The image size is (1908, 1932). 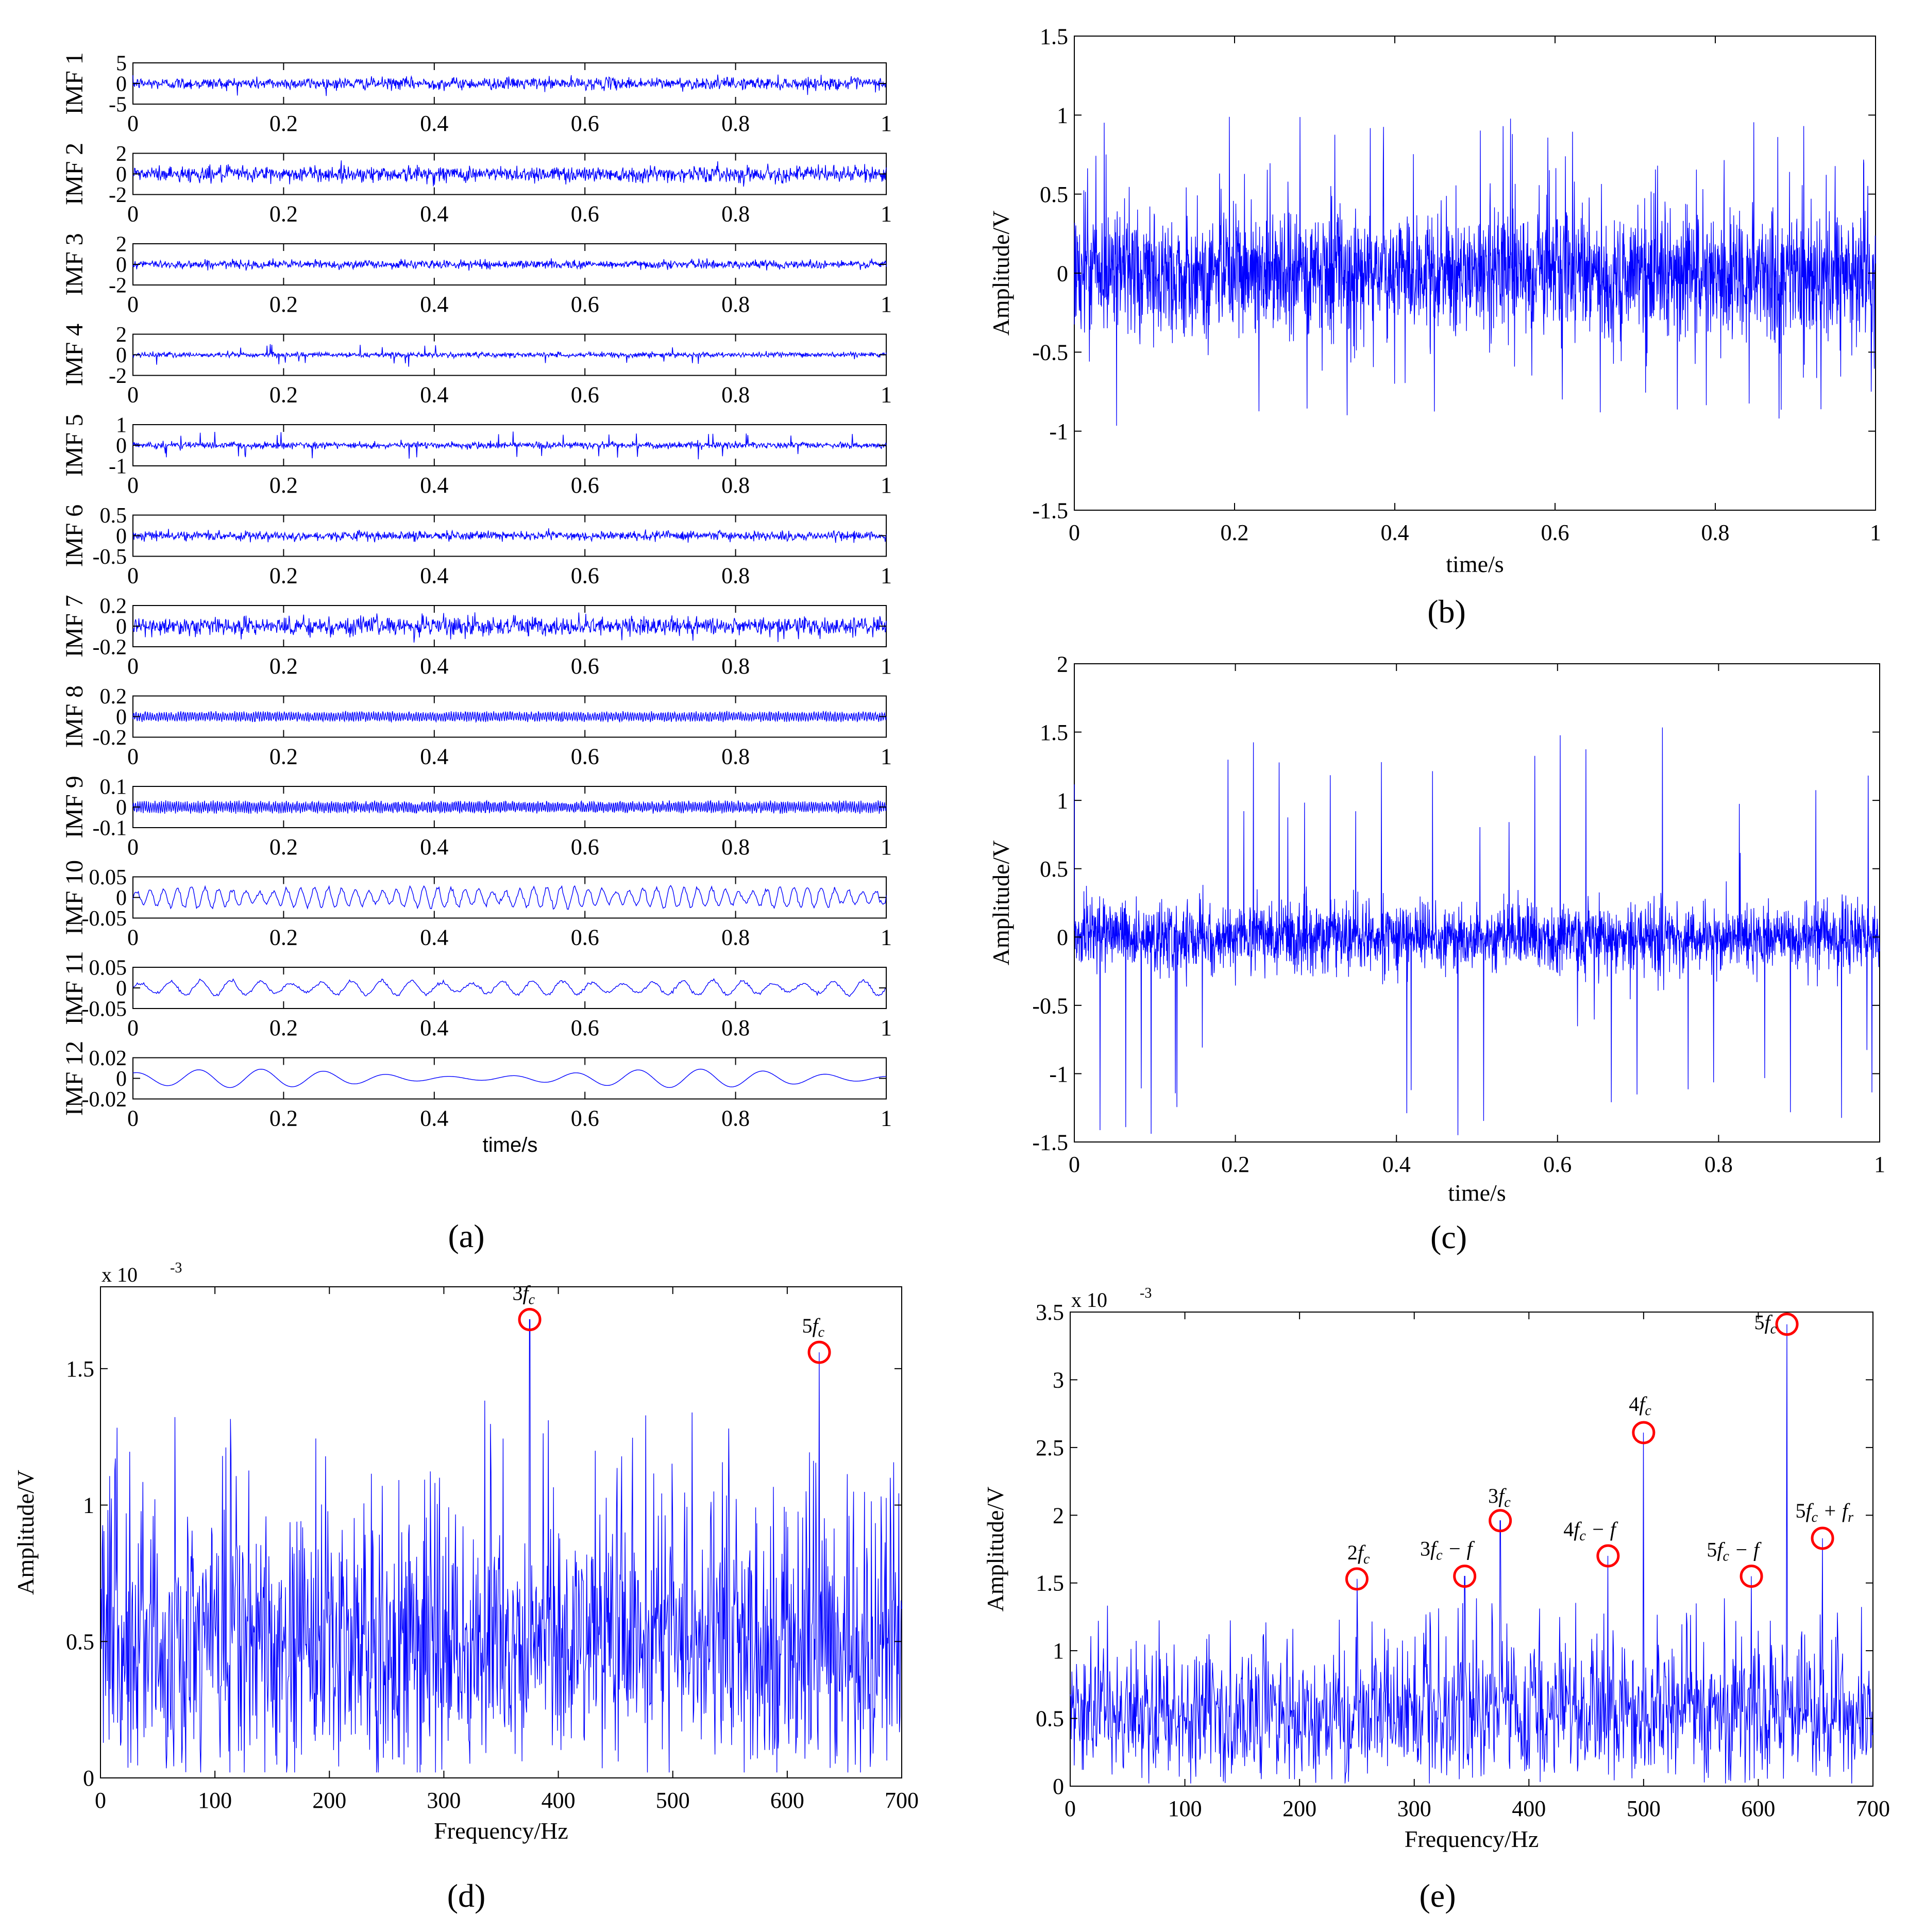 What do you see at coordinates (673, 1800) in the screenshot?
I see `panel-d-xtick-label: 500` at bounding box center [673, 1800].